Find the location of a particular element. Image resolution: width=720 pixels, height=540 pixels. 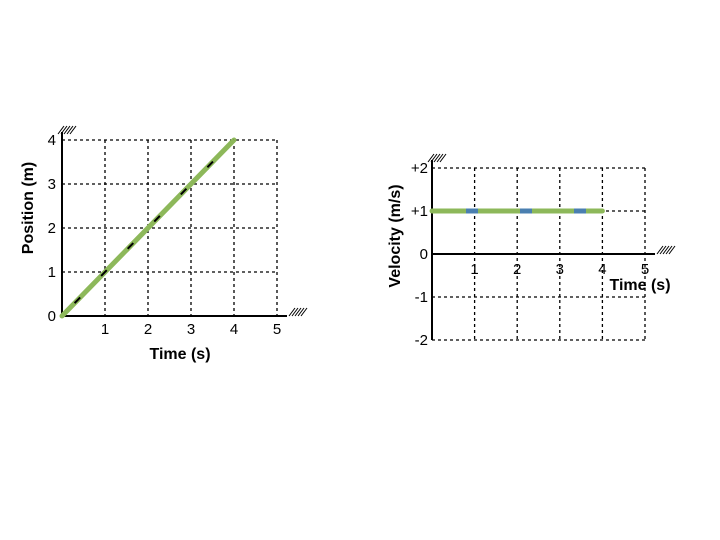

velocity-x-tick-labels: 1 2 3 4 5 is located at coordinates (559, 269).